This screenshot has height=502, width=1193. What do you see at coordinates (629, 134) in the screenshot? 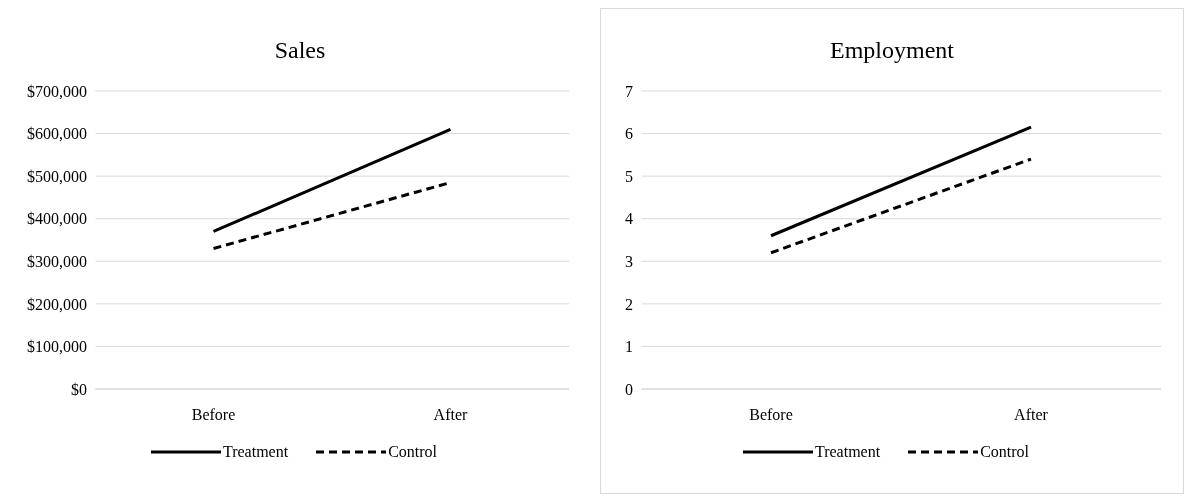
I see `y-tick-label: 6` at bounding box center [629, 134].